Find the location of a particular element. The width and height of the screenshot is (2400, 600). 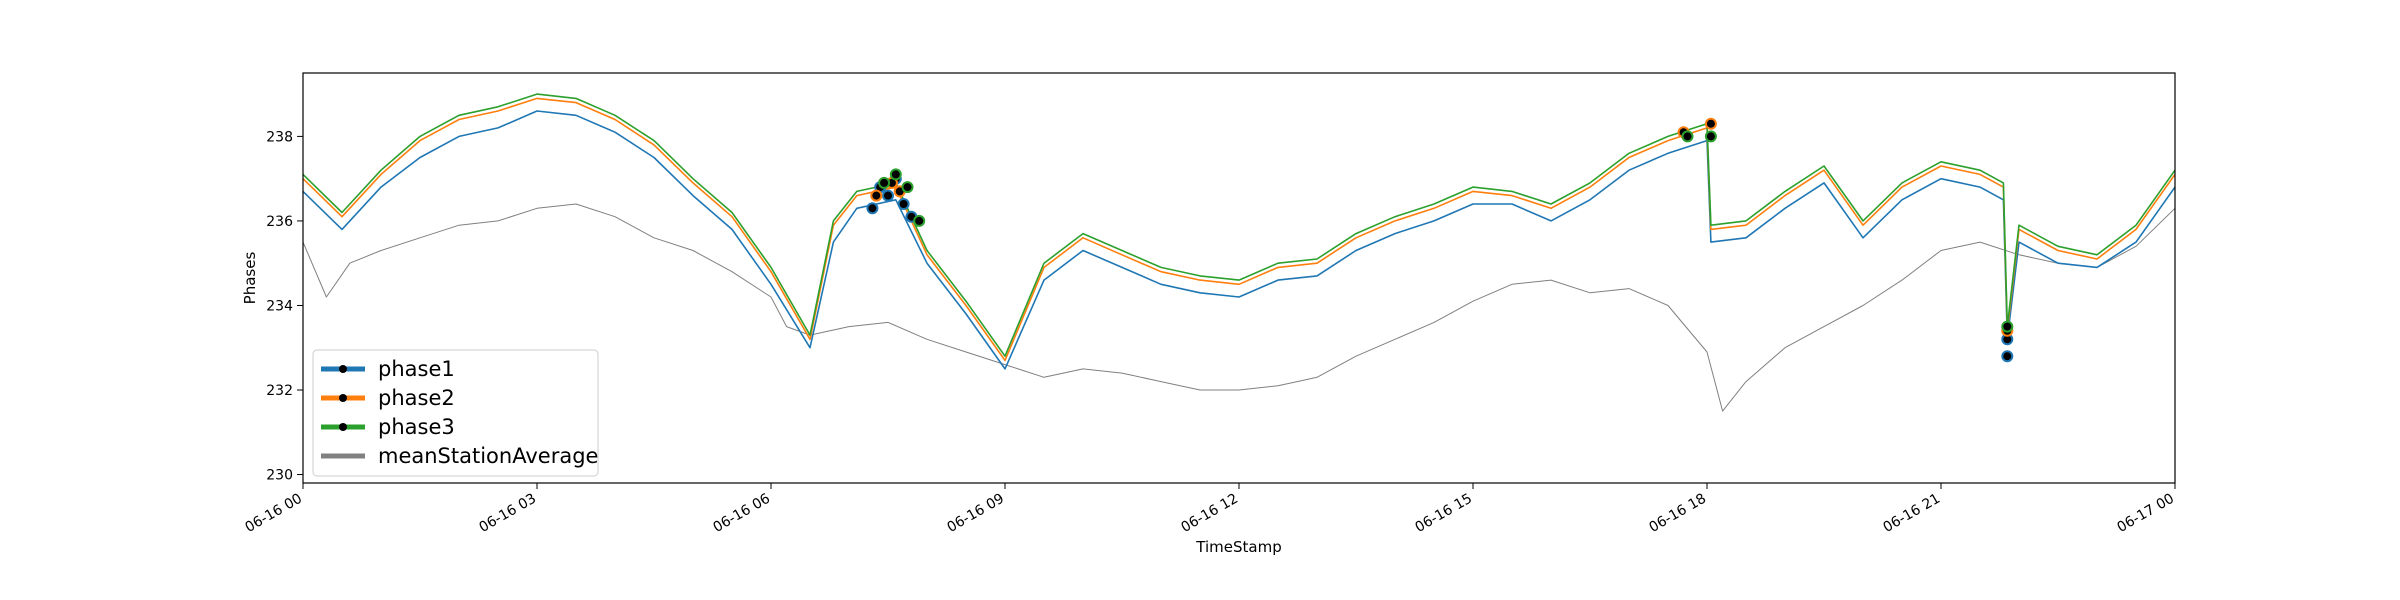

legend: phase1 phase2 phase3 meanStationAverage is located at coordinates (455, 413).